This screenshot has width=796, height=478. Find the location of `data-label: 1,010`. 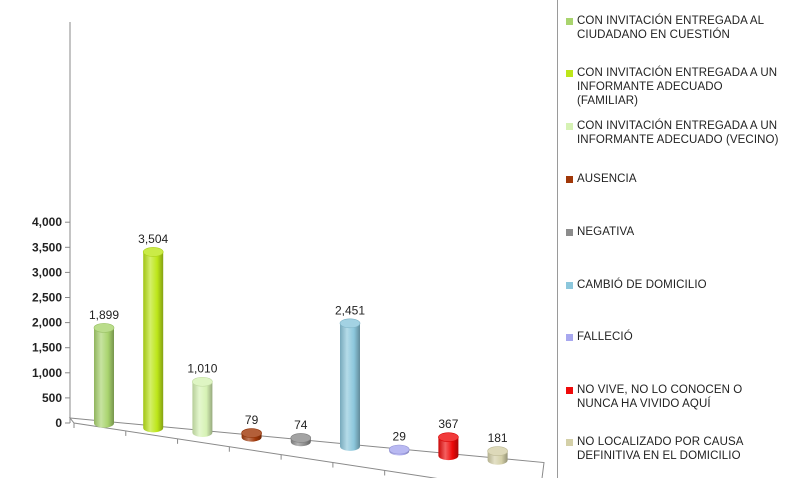

data-label: 1,010 is located at coordinates (202, 369).